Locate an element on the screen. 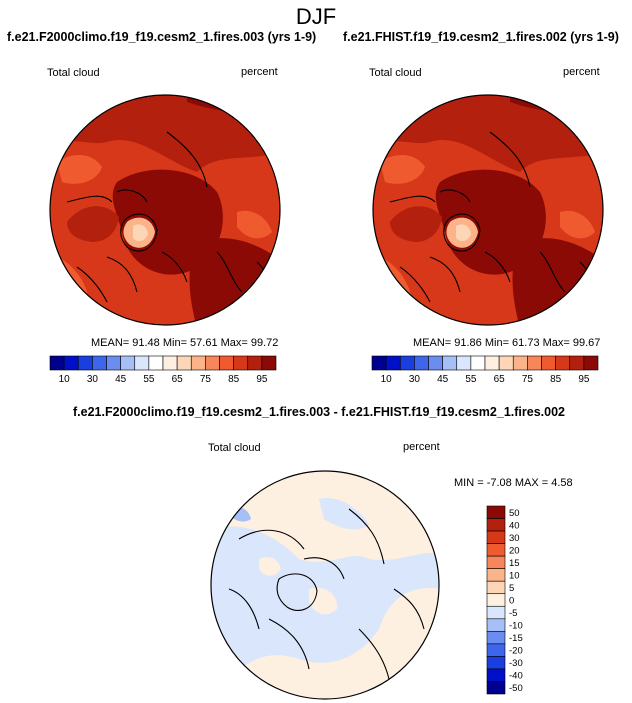 This screenshot has height=703, width=632. left-colorbar-tick-label: 85 is located at coordinates (234, 379).